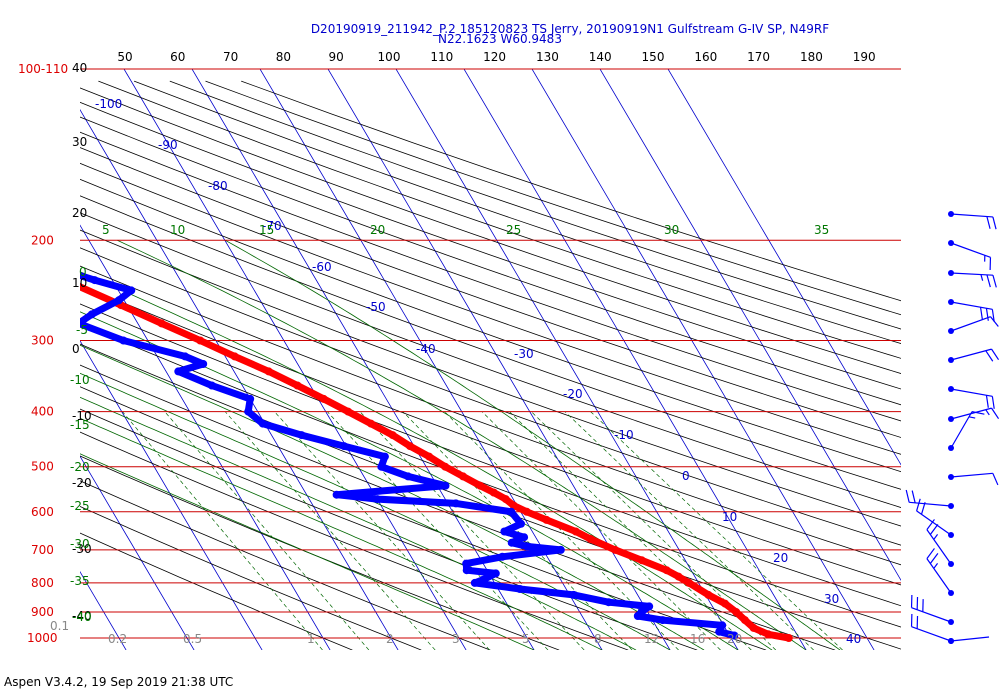  What do you see at coordinates (524, 354) in the screenshot?
I see `isotherm-label: -30` at bounding box center [524, 354].